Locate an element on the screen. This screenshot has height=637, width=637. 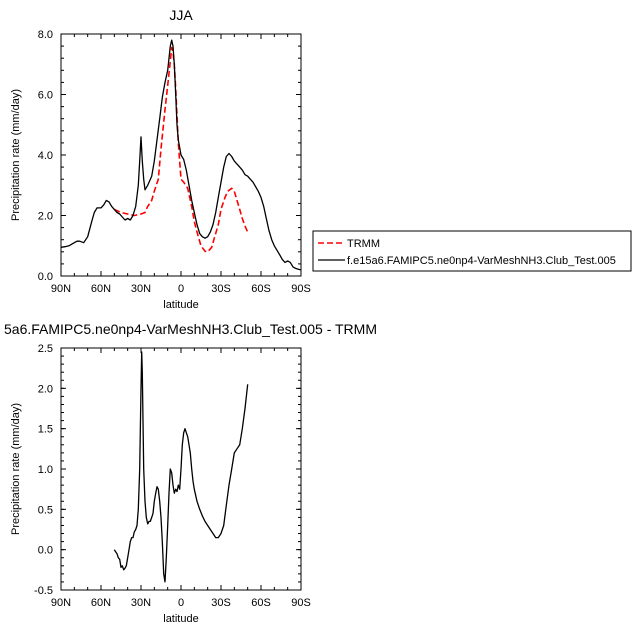
y-tick-label: -0.5 is located at coordinates (43, 591).